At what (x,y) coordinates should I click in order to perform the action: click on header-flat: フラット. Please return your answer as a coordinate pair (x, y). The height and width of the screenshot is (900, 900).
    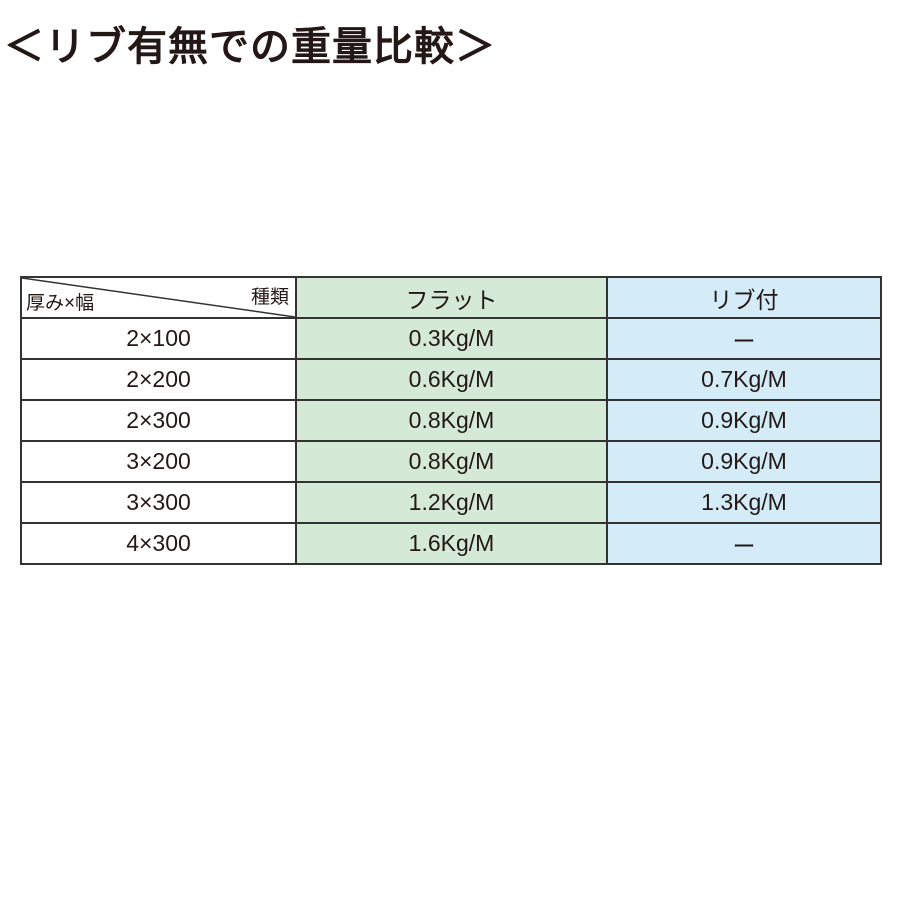
    Looking at the image, I should click on (451, 297).